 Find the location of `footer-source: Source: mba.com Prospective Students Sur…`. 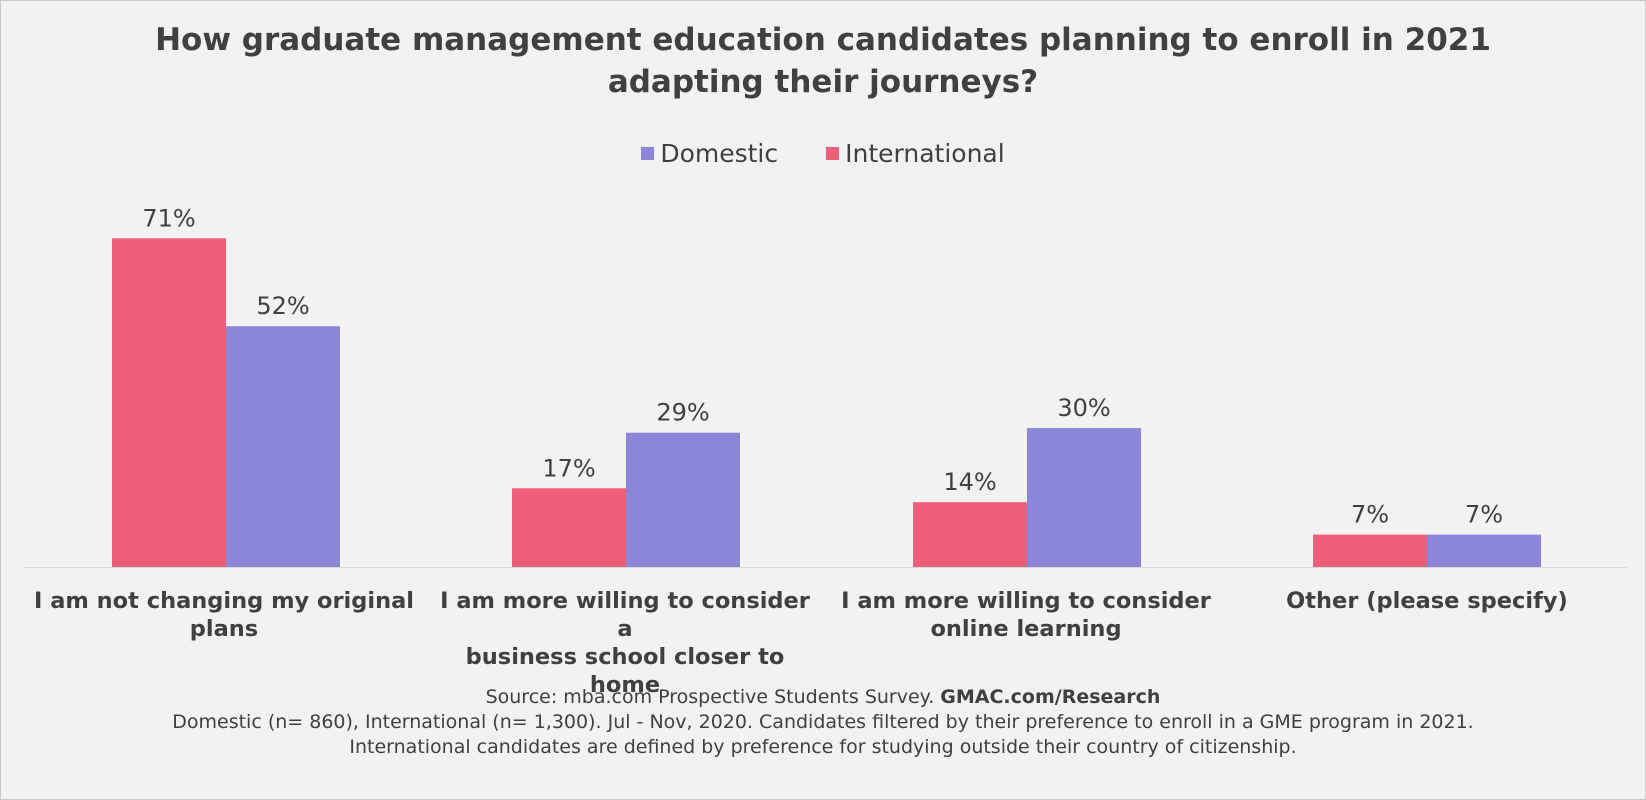

footer-source: Source: mba.com Prospective Students Sur… is located at coordinates (823, 697).